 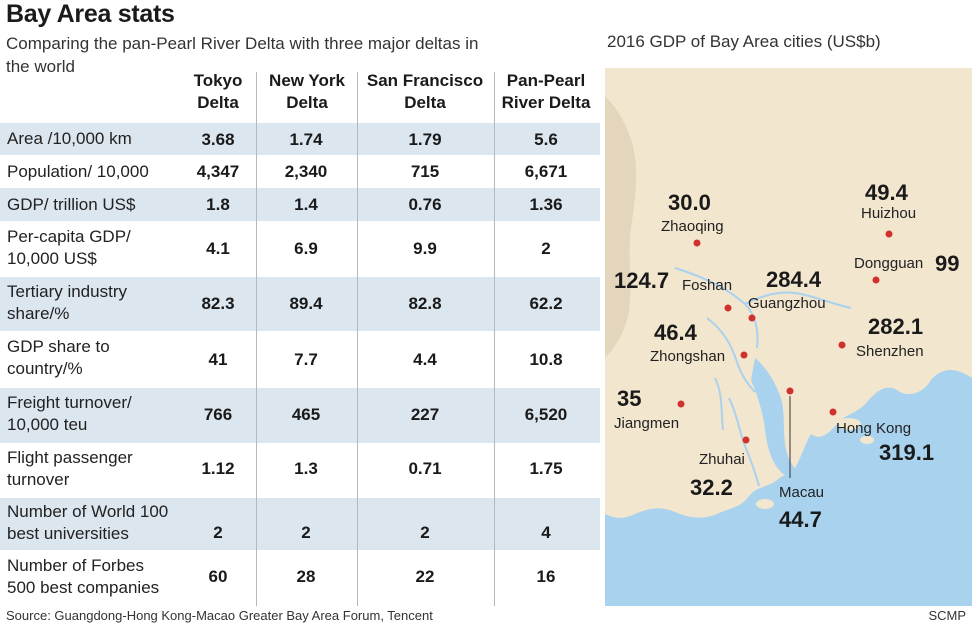 I want to click on city-name-zhuhai: Zhuhai, so click(x=722, y=459).